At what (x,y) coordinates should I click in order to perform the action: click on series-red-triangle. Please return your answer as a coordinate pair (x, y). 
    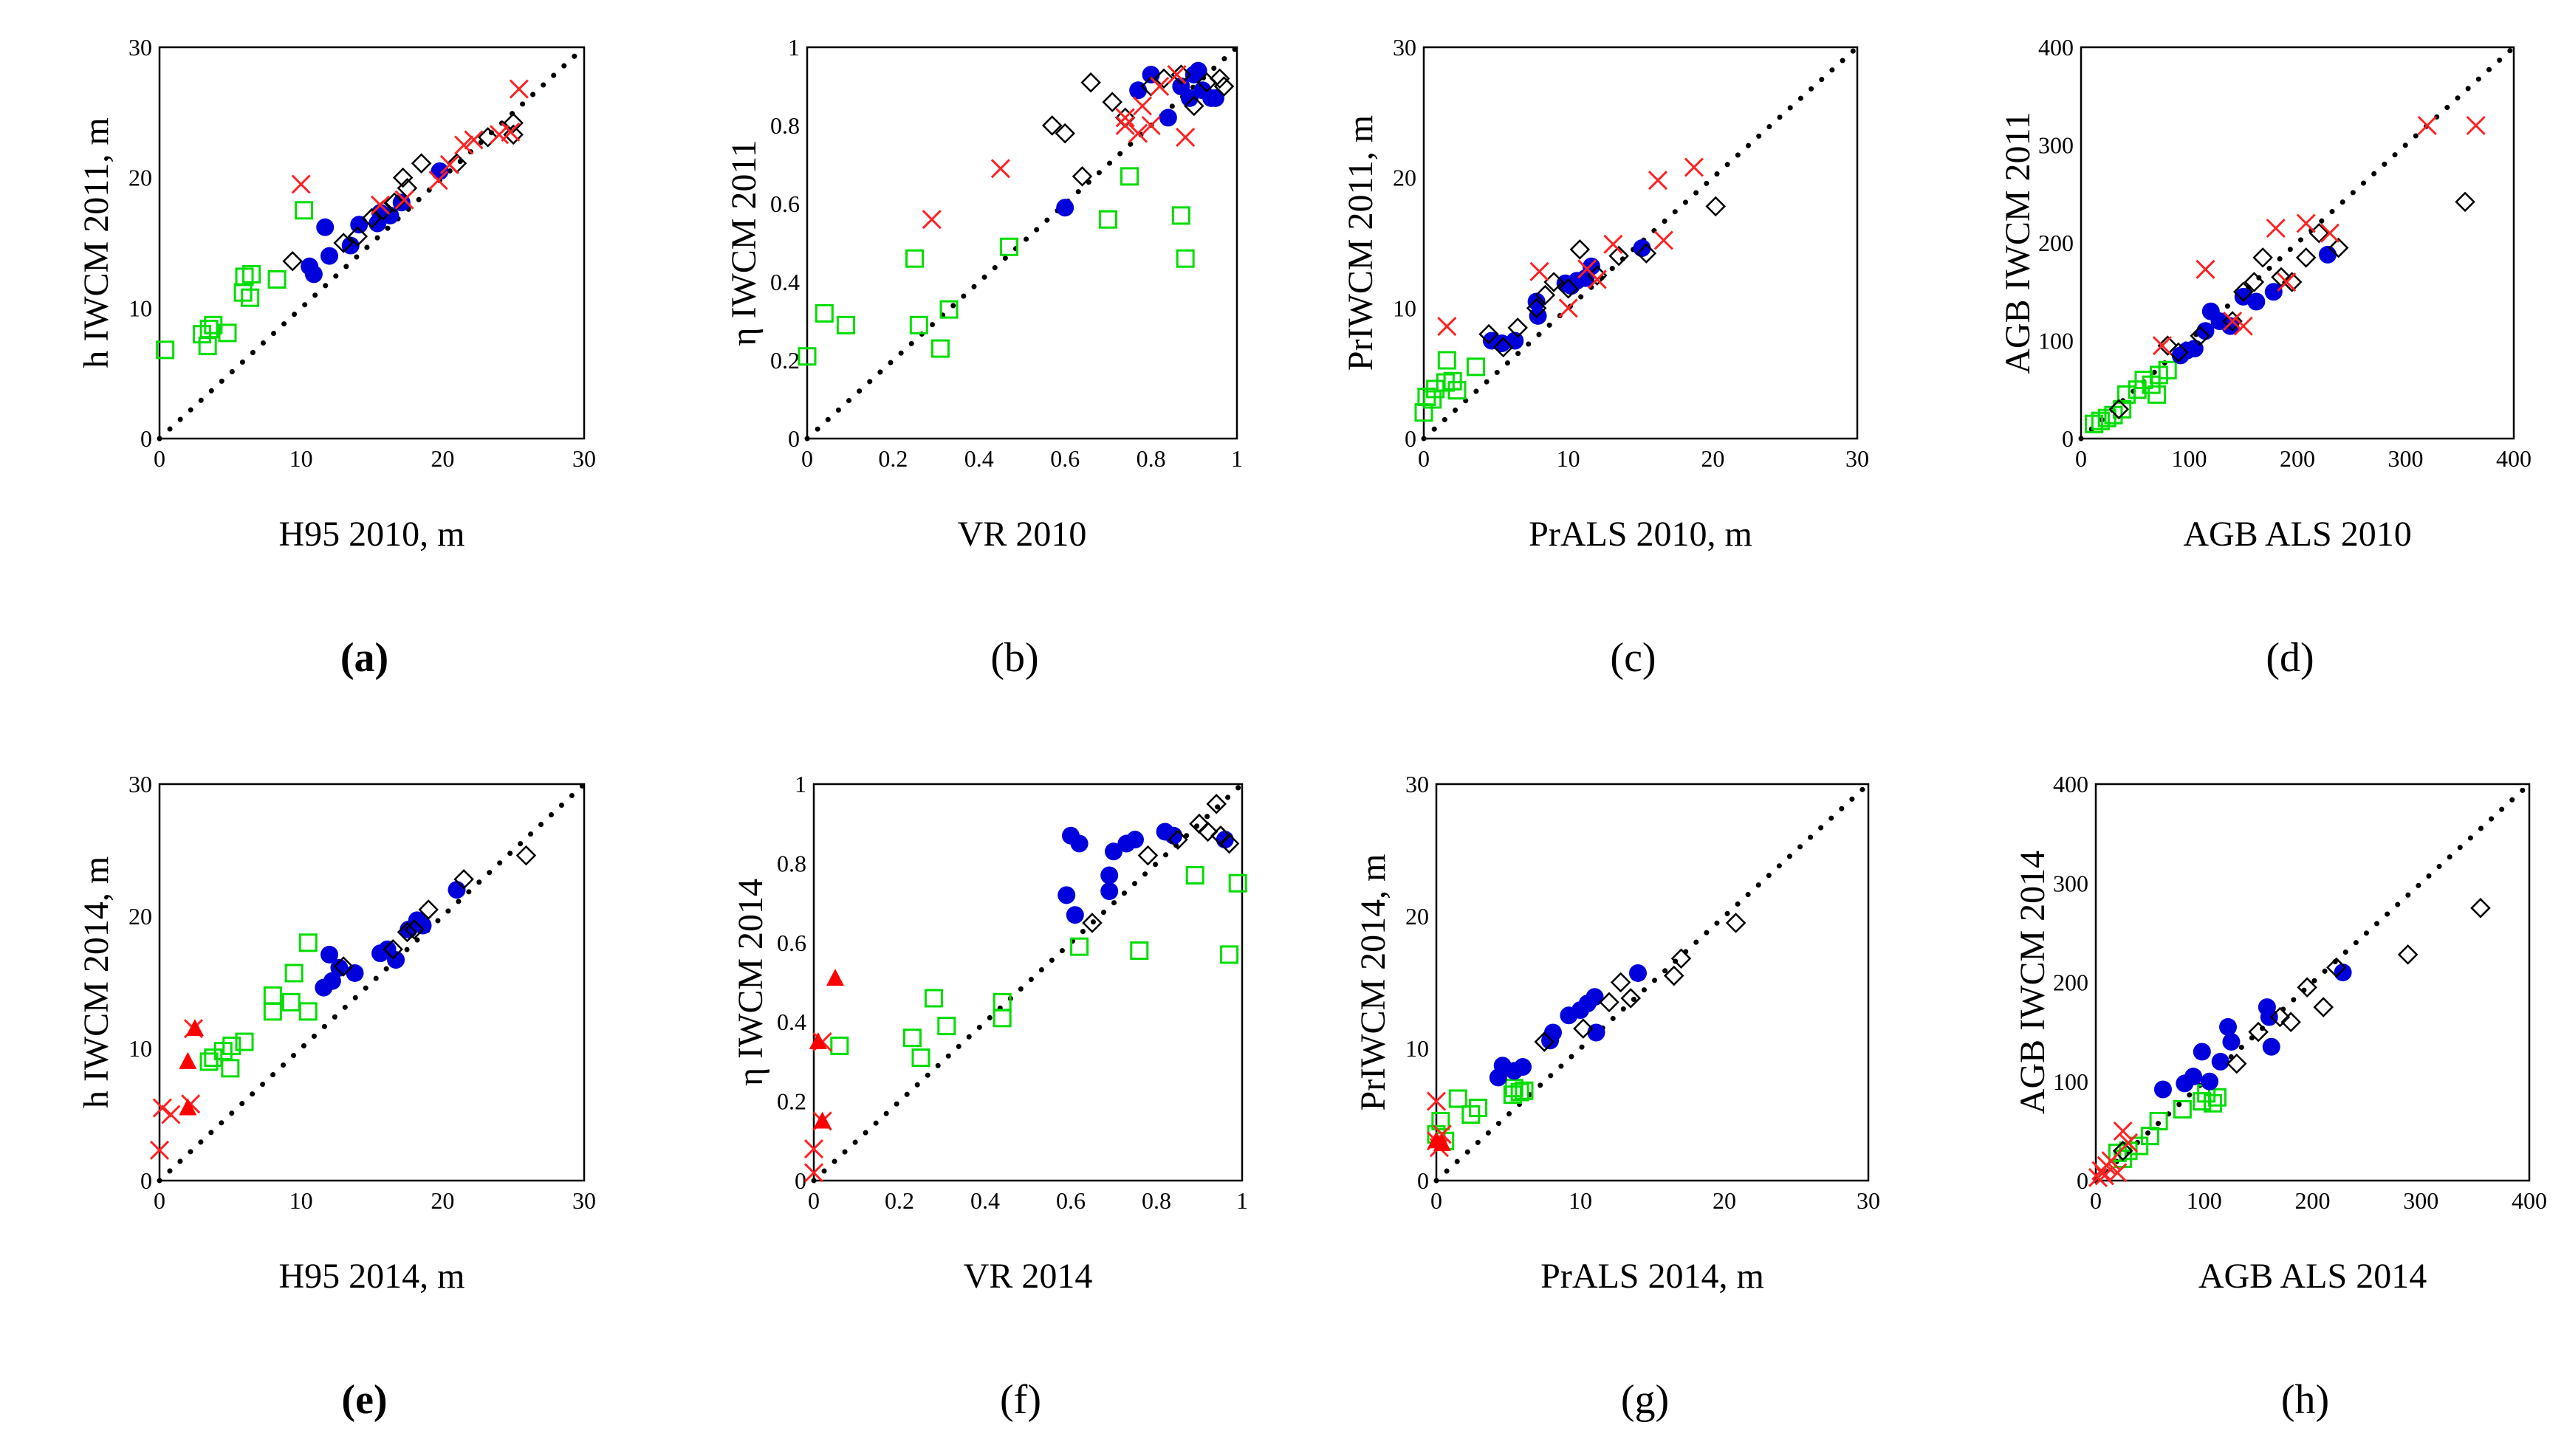
    Looking at the image, I should click on (191, 1068).